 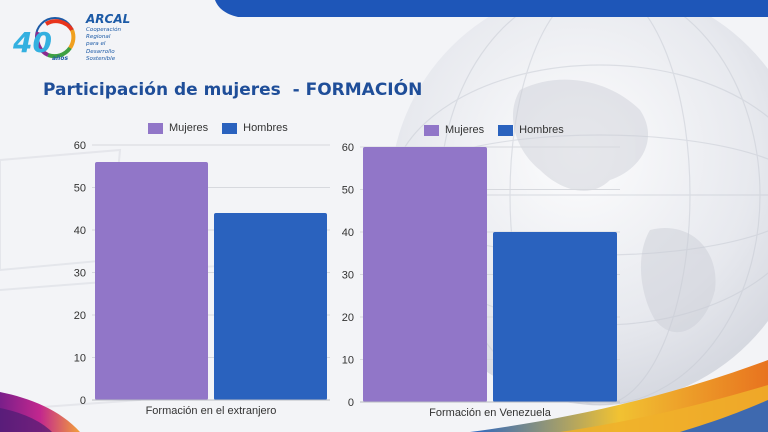 What do you see at coordinates (491, 8) in the screenshot?
I see `header-bar` at bounding box center [491, 8].